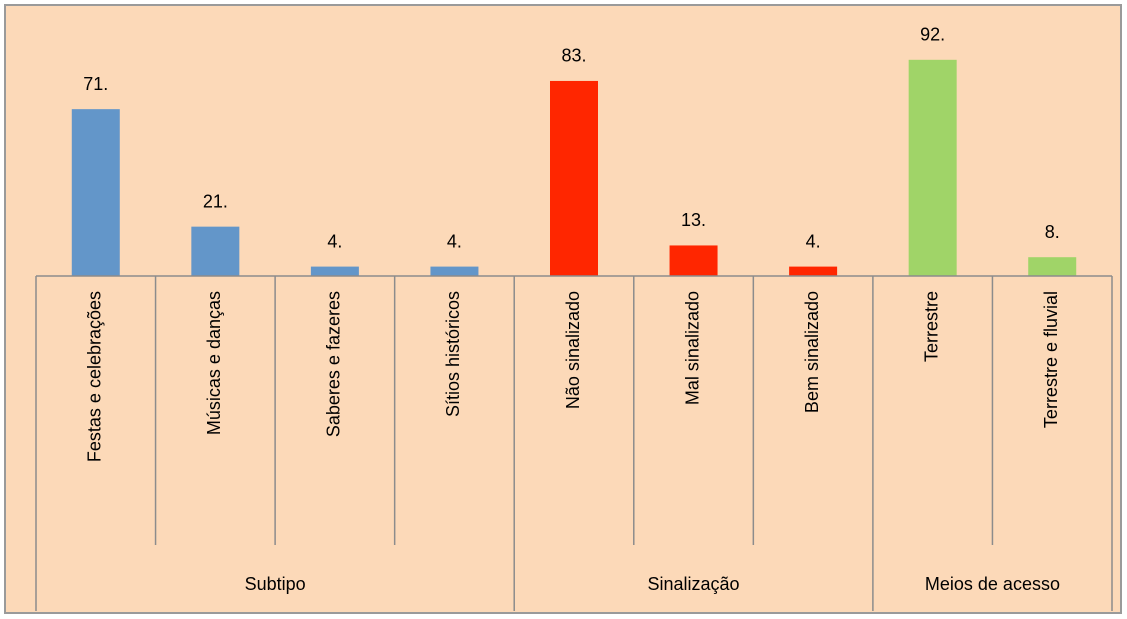  I want to click on value-label: 13., so click(693, 220).